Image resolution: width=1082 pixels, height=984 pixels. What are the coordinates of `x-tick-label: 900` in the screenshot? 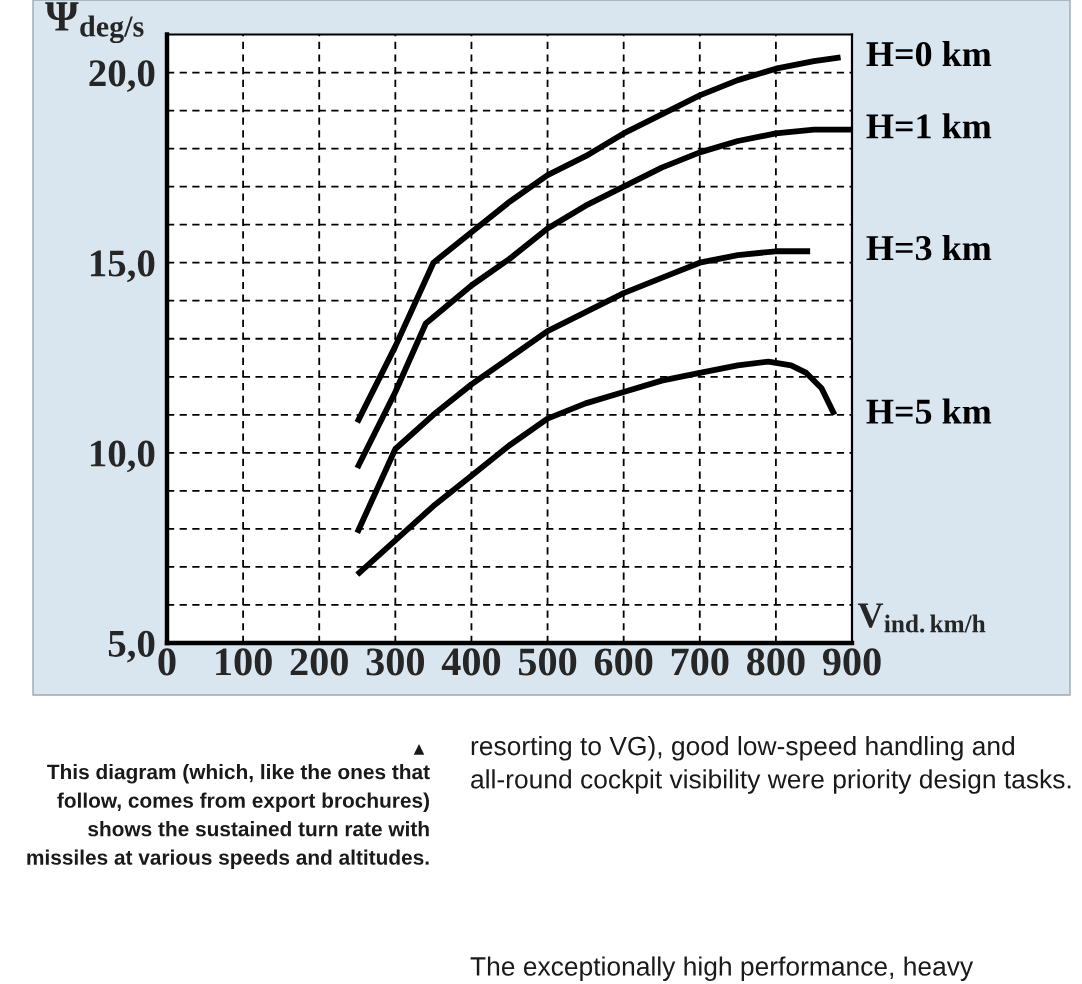 It's located at (851, 662).